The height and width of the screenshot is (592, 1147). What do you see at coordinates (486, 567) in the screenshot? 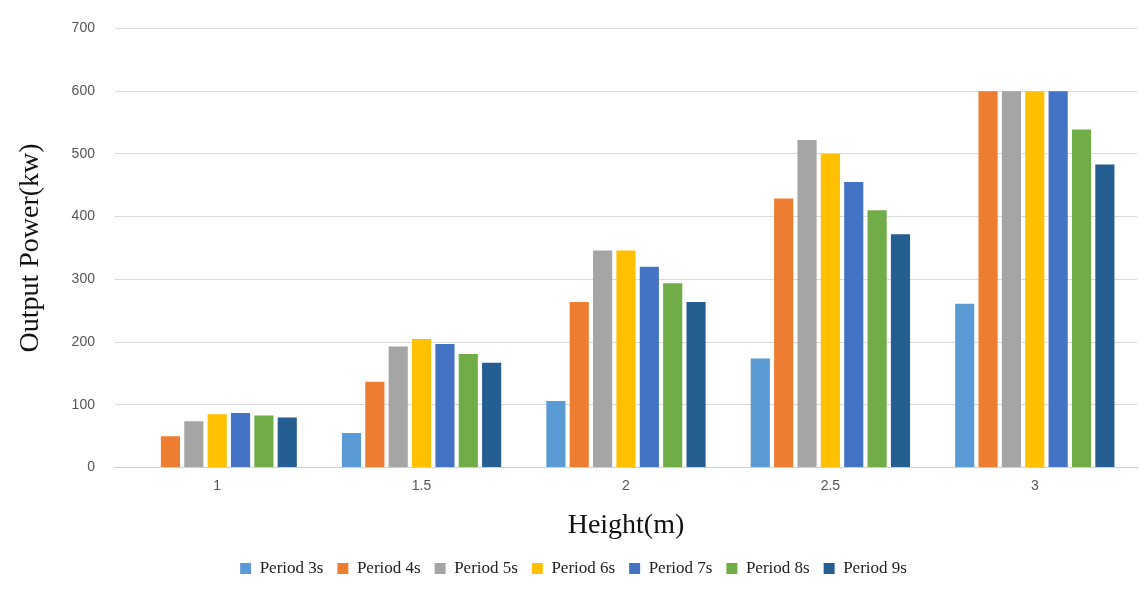
I see `legend-label: Period 5s` at bounding box center [486, 567].